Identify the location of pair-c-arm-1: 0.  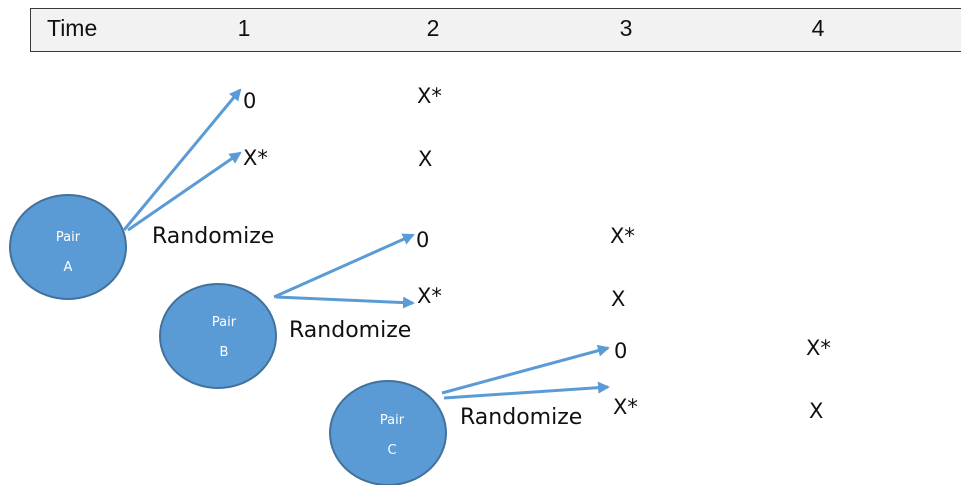
(620, 351).